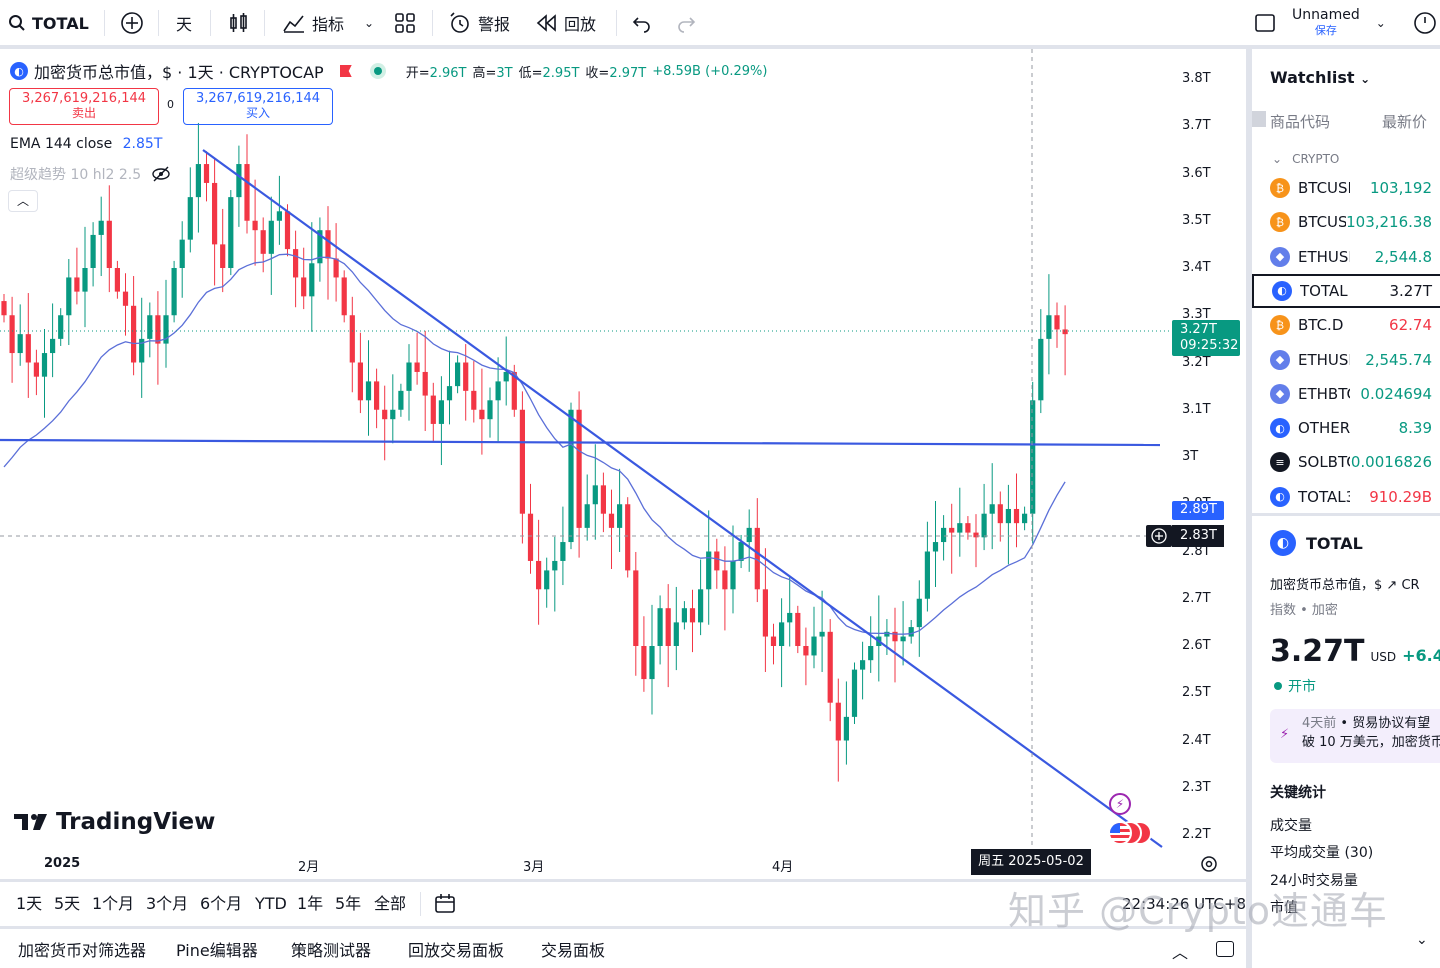 The image size is (1440, 968). I want to click on watchlist-title: Watchlist ⌄, so click(1320, 77).